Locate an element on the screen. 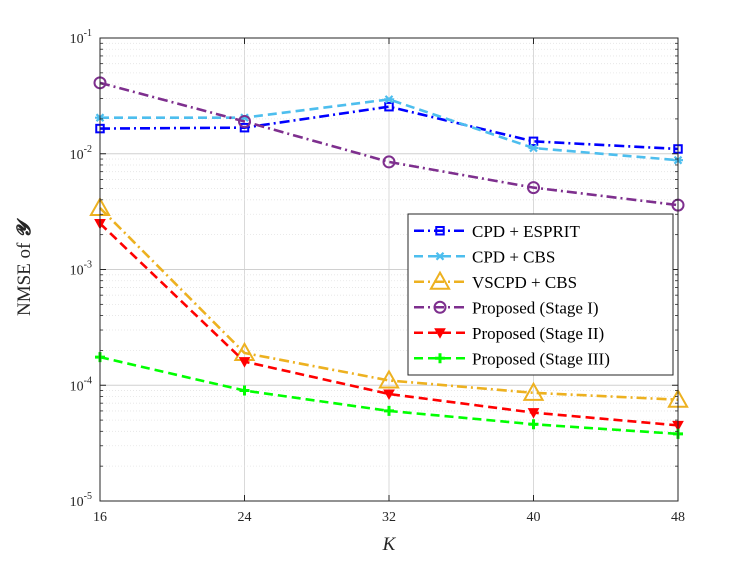 The height and width of the screenshot is (561, 747). legend-item: CPD + ESPRIT is located at coordinates (497, 231).